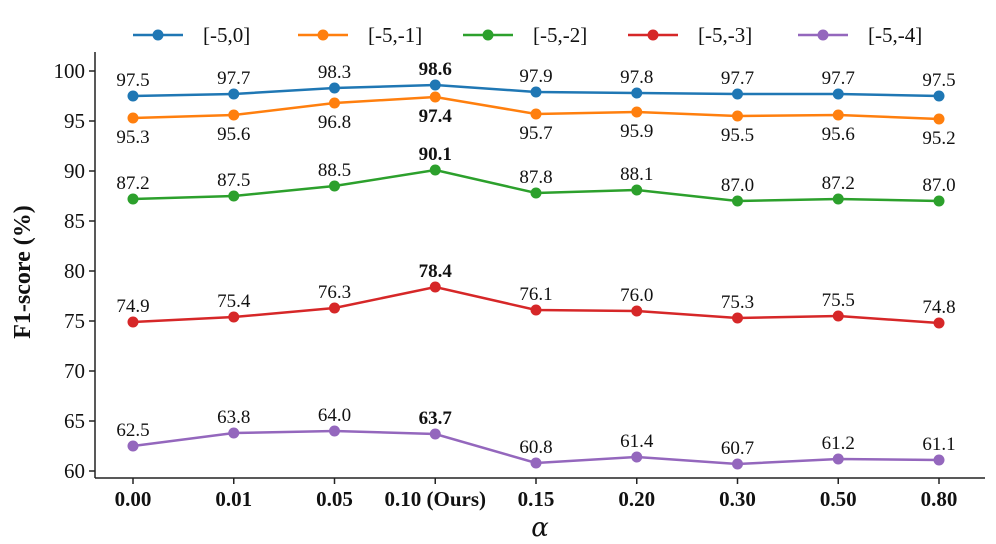 This screenshot has width=996, height=544. What do you see at coordinates (334, 292) in the screenshot?
I see `data-label: 76.3` at bounding box center [334, 292].